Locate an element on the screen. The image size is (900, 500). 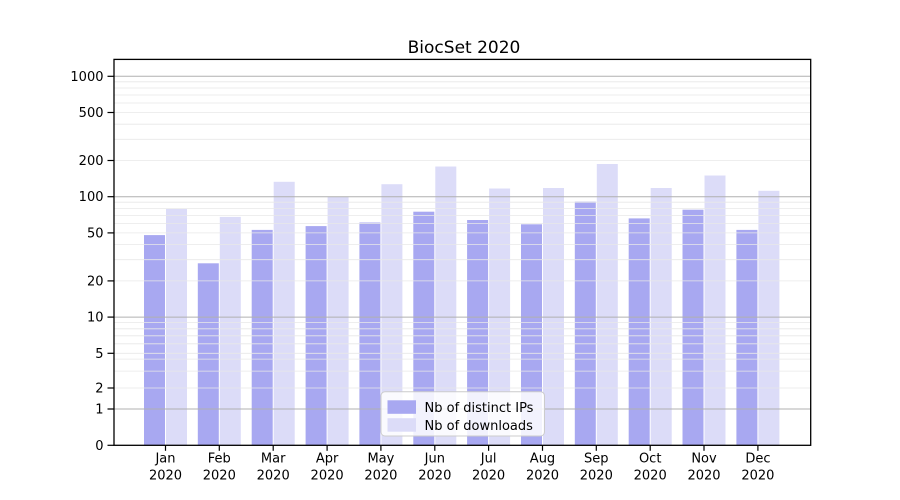
x-tick-label-year-Feb: 2020 is located at coordinates (219, 476).